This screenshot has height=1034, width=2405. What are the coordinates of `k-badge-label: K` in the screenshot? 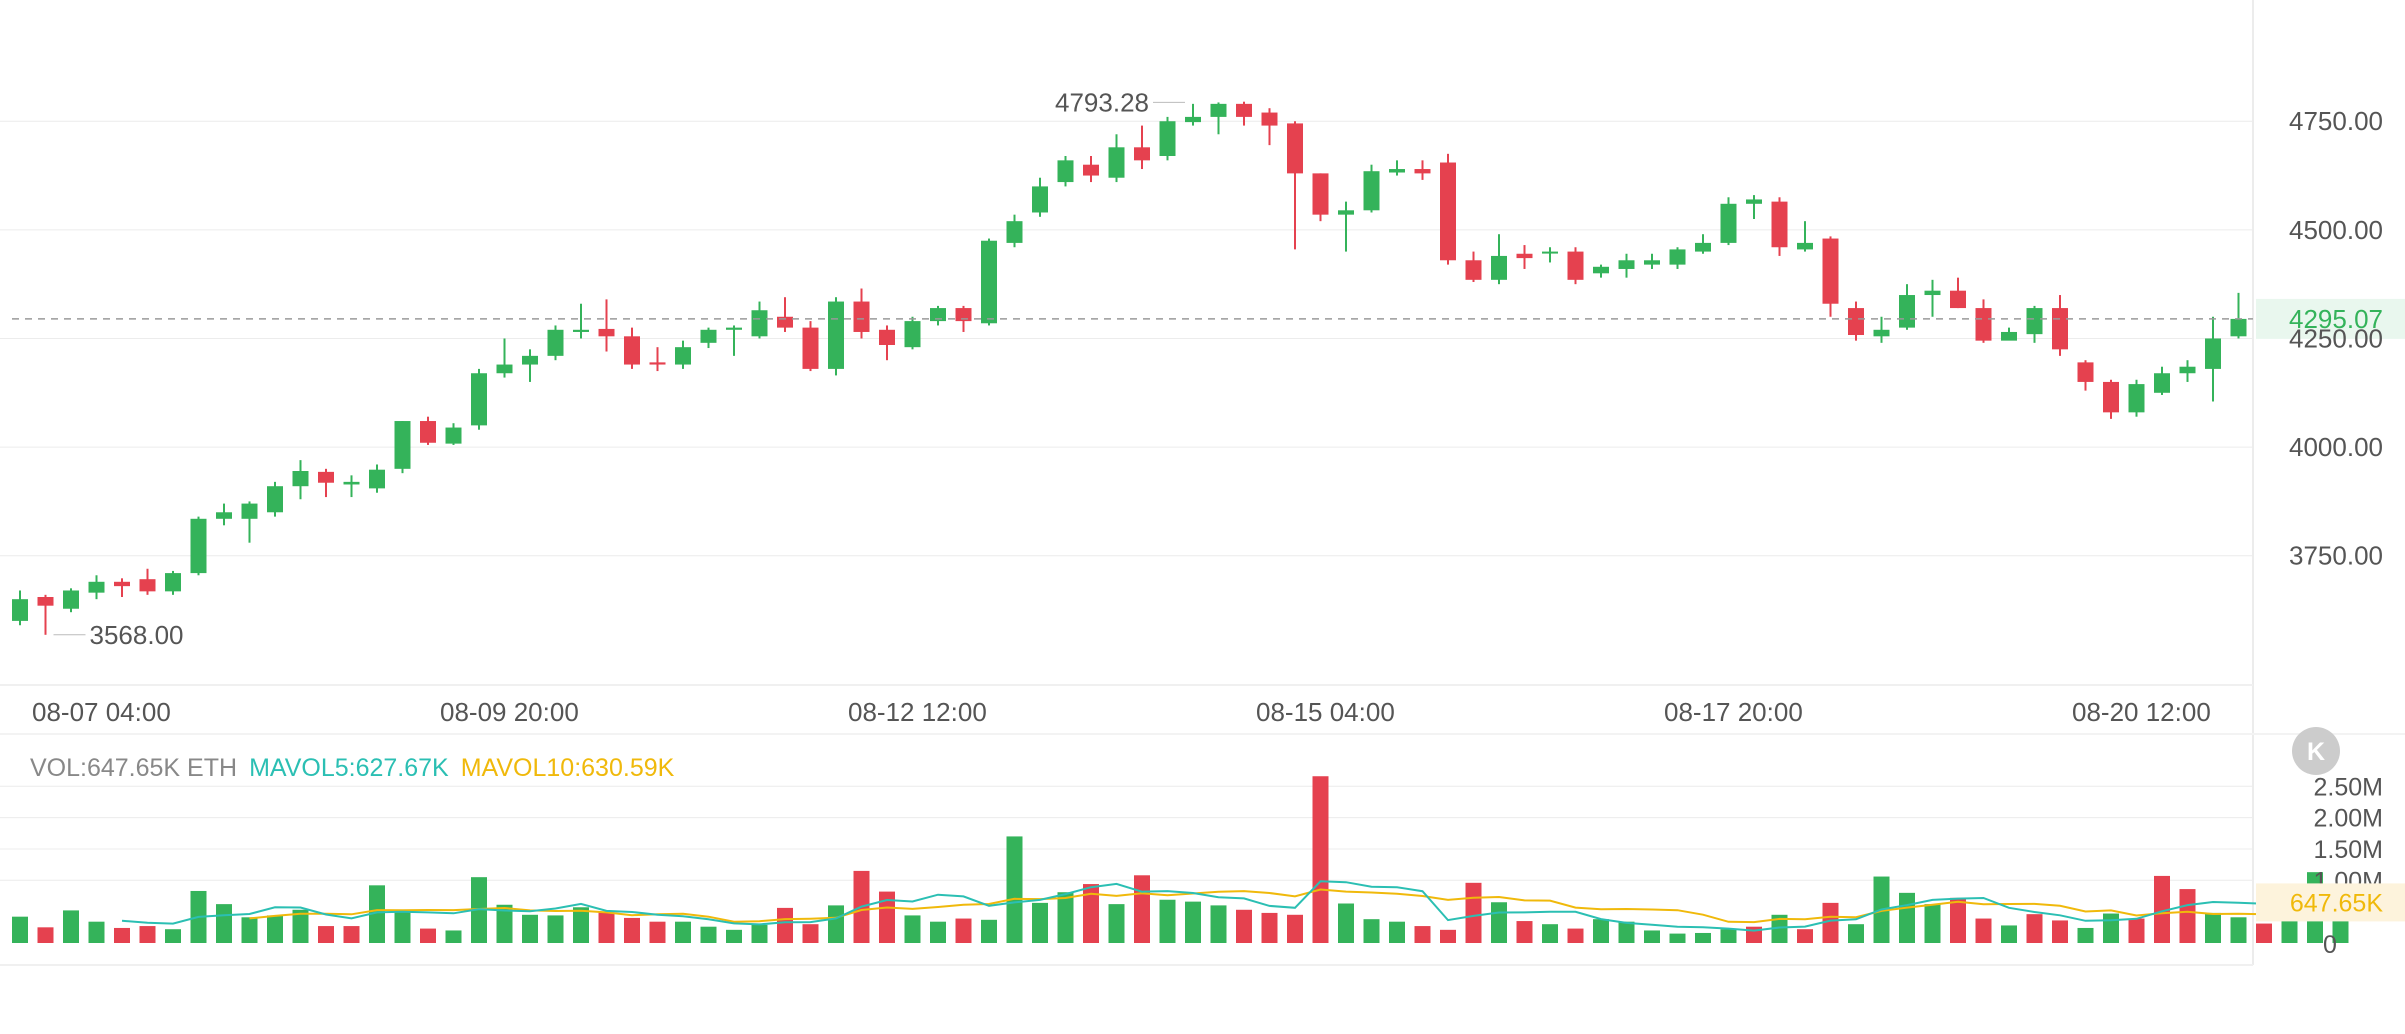 It's located at (2316, 752).